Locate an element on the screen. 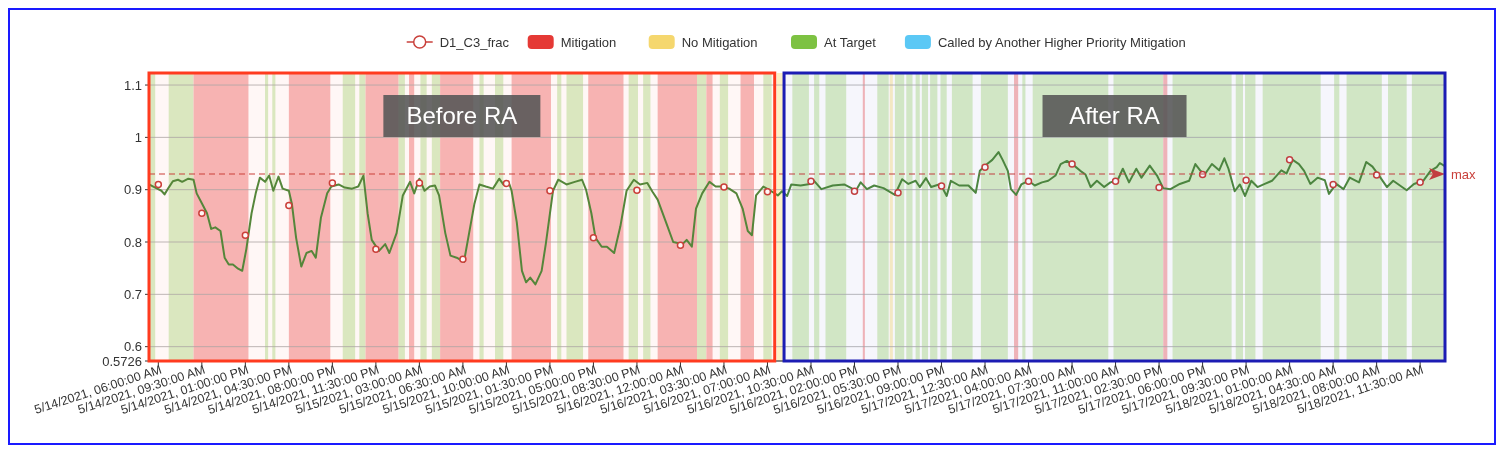 This screenshot has height=453, width=1504. ref-line-label: max is located at coordinates (1464, 174).